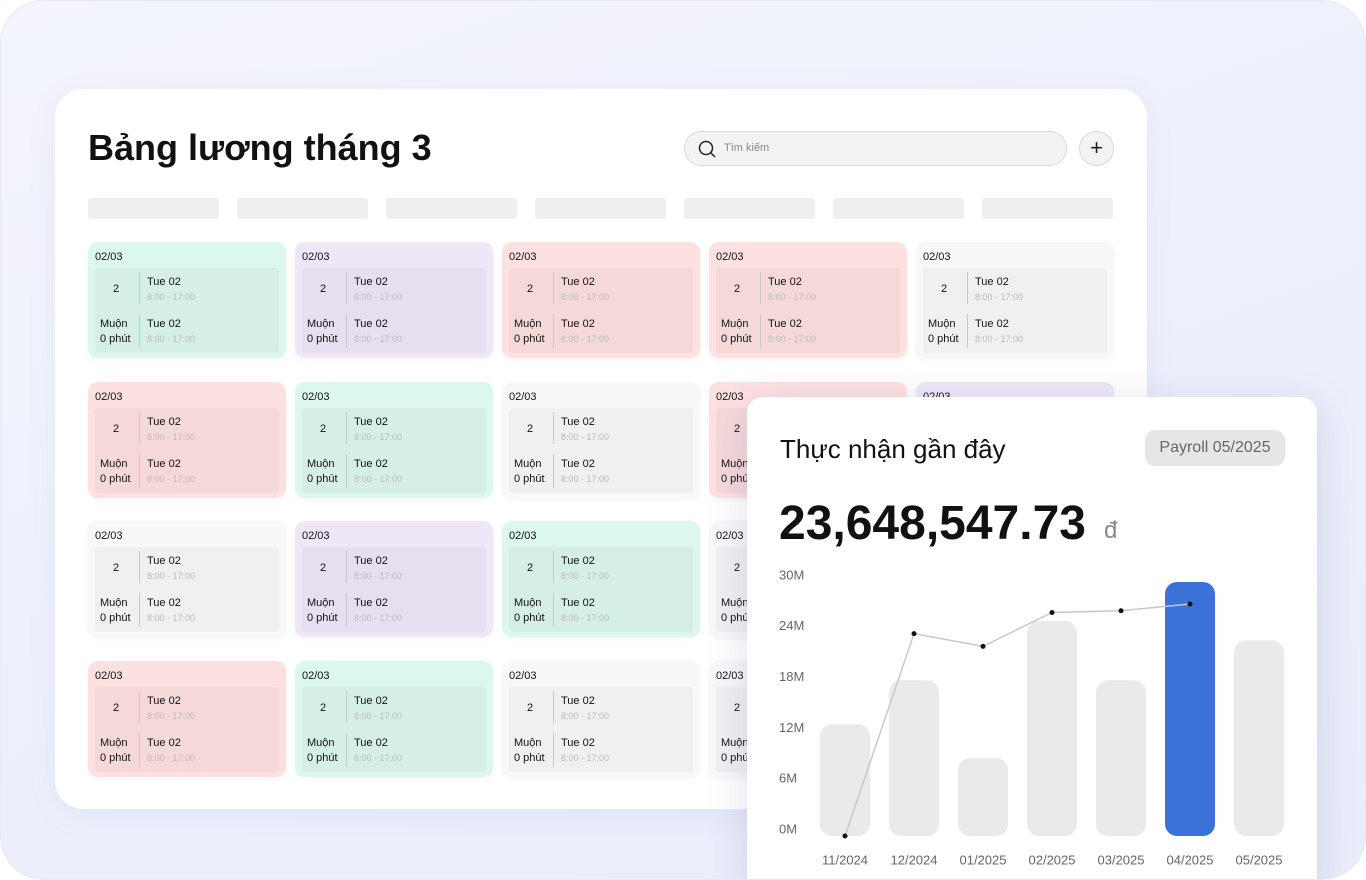  I want to click on x-tick-label: 05/2025, so click(1259, 859).